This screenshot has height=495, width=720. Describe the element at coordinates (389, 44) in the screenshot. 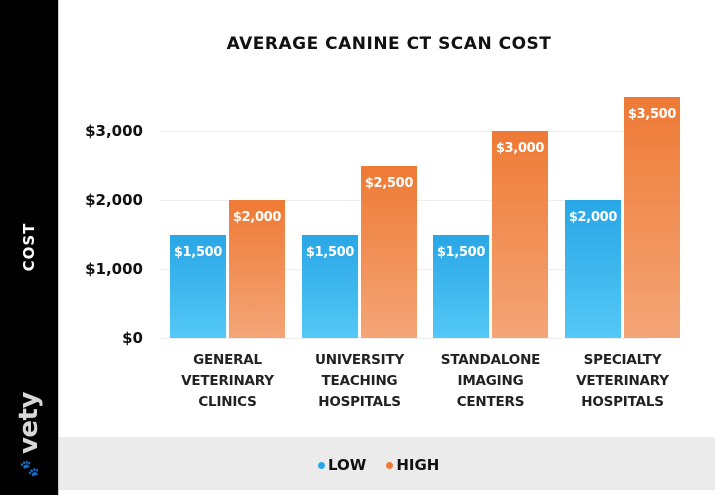

I see `chart-title: AVERAGE CANINE CT SCAN COST` at that location.